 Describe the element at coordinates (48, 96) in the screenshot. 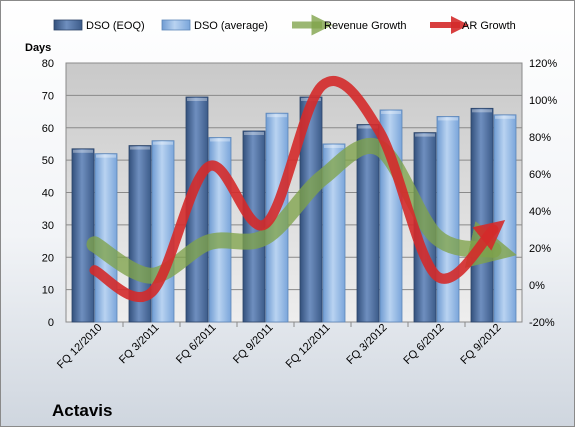

I see `y-tick-label: 70` at that location.